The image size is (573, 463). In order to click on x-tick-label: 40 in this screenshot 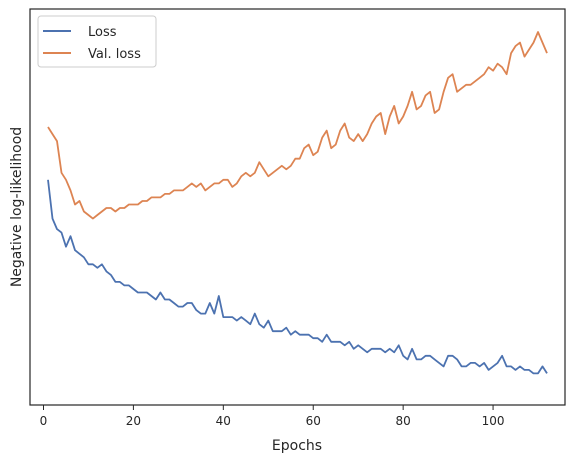, I will do `click(223, 421)`.